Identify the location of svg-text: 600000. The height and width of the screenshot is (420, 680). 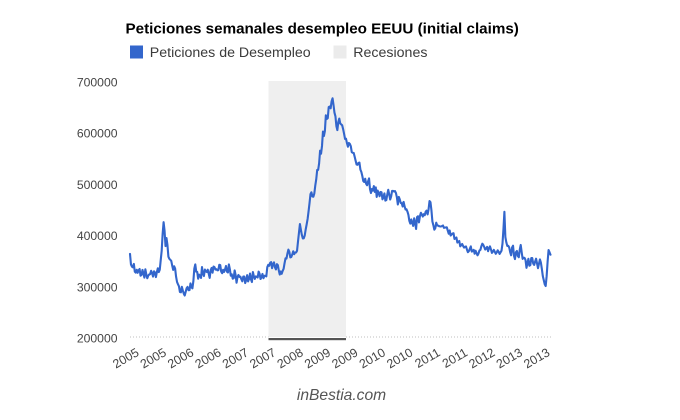
(97, 134).